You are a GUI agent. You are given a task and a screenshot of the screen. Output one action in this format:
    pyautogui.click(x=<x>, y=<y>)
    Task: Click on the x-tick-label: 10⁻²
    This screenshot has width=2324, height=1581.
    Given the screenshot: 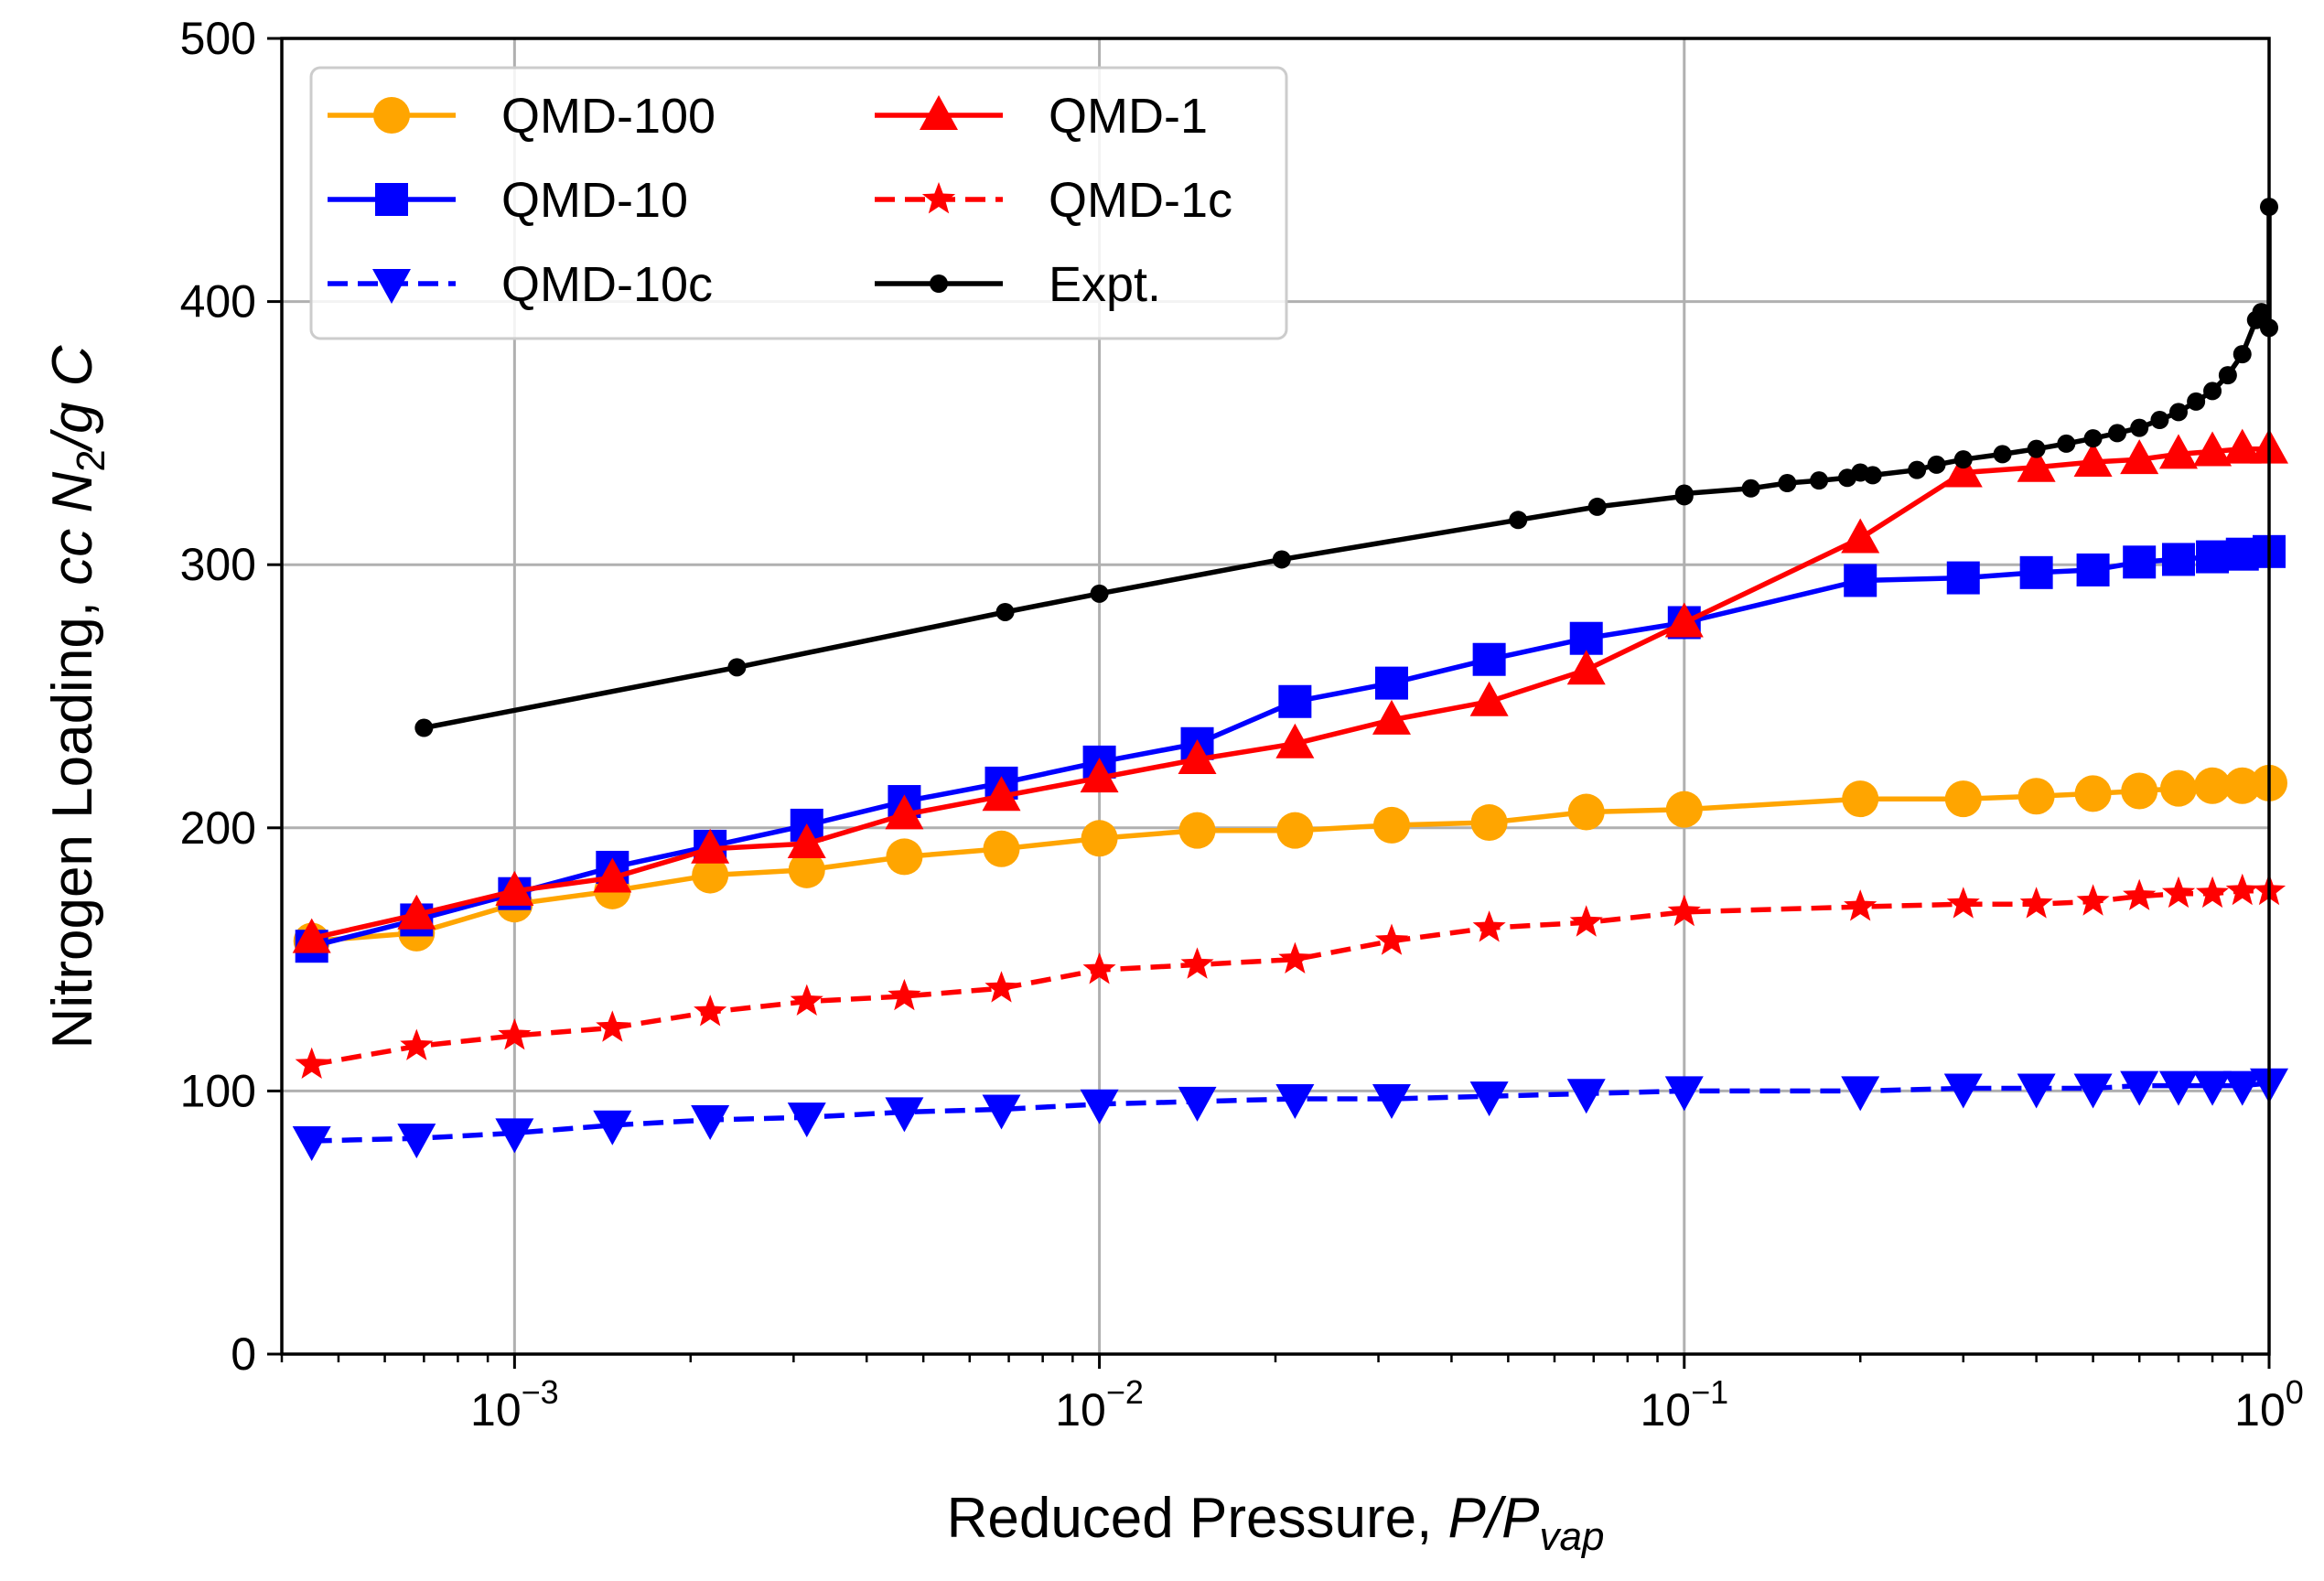 What is the action you would take?
    pyautogui.click(x=1099, y=1405)
    